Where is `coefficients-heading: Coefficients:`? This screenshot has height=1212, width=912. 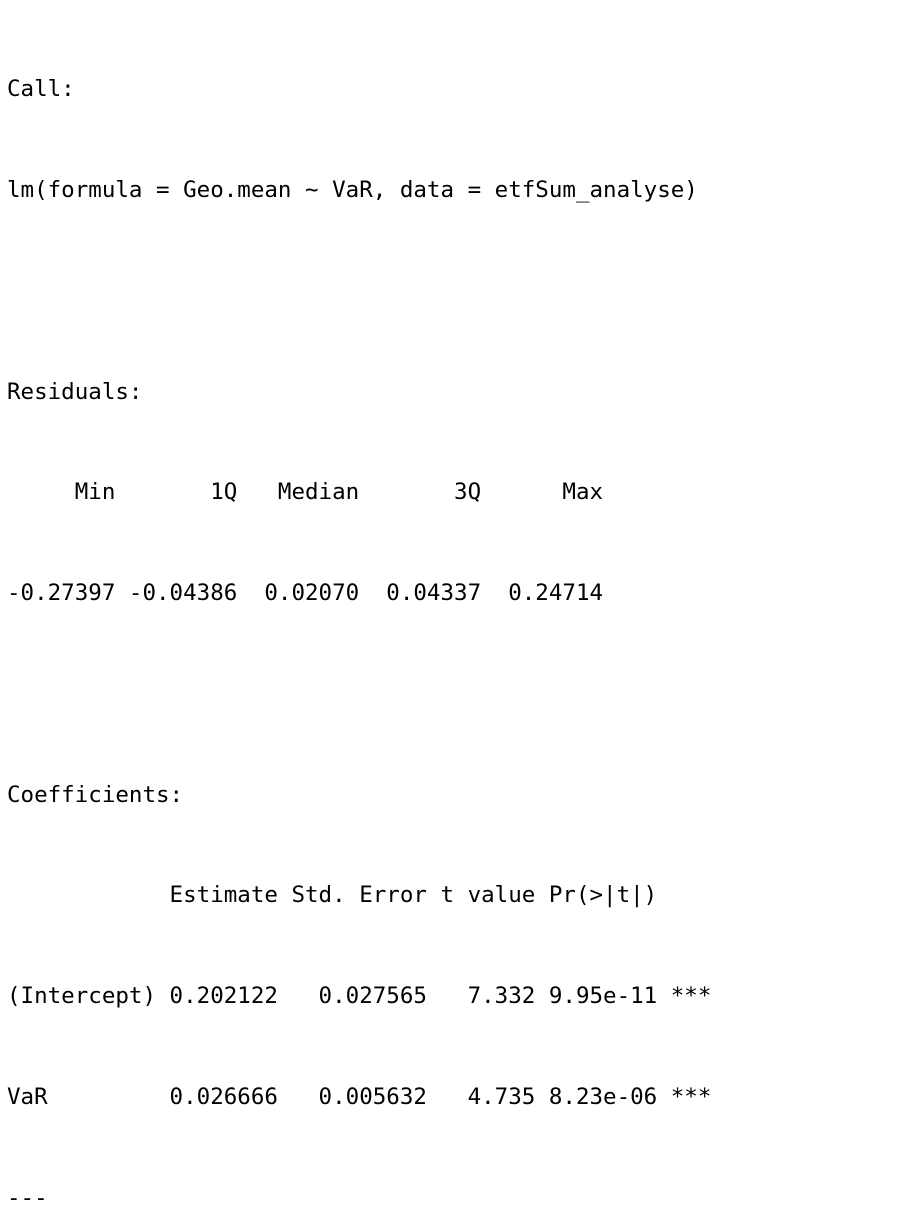 coefficients-heading: Coefficients: is located at coordinates (95, 794).